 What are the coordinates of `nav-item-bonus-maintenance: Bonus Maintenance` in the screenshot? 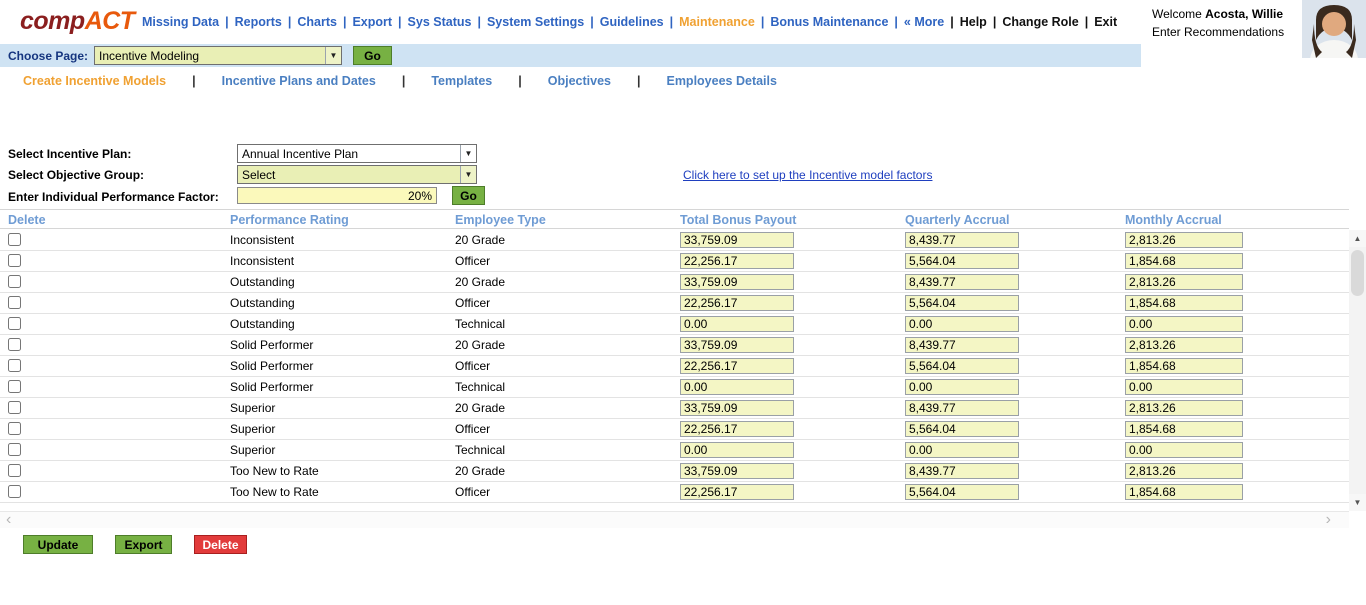 It's located at (829, 22).